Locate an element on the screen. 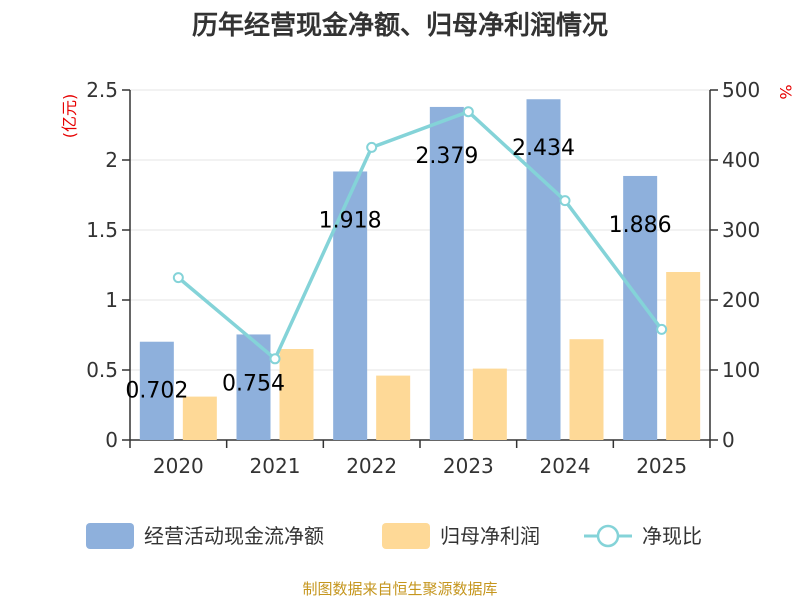 The height and width of the screenshot is (600, 800). legend-label-net-profit: 归母净利润 is located at coordinates (490, 536).